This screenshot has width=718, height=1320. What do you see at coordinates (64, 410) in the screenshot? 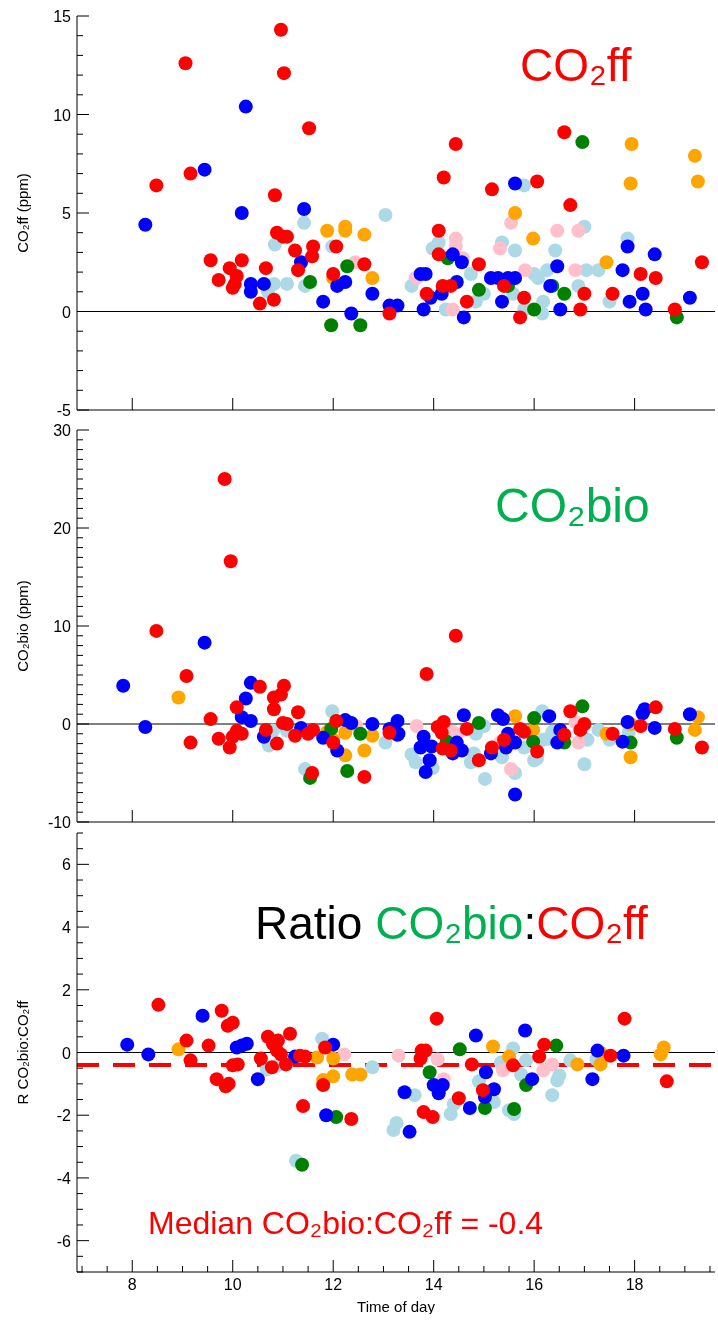
I see `y-tick-label: -5` at bounding box center [64, 410].